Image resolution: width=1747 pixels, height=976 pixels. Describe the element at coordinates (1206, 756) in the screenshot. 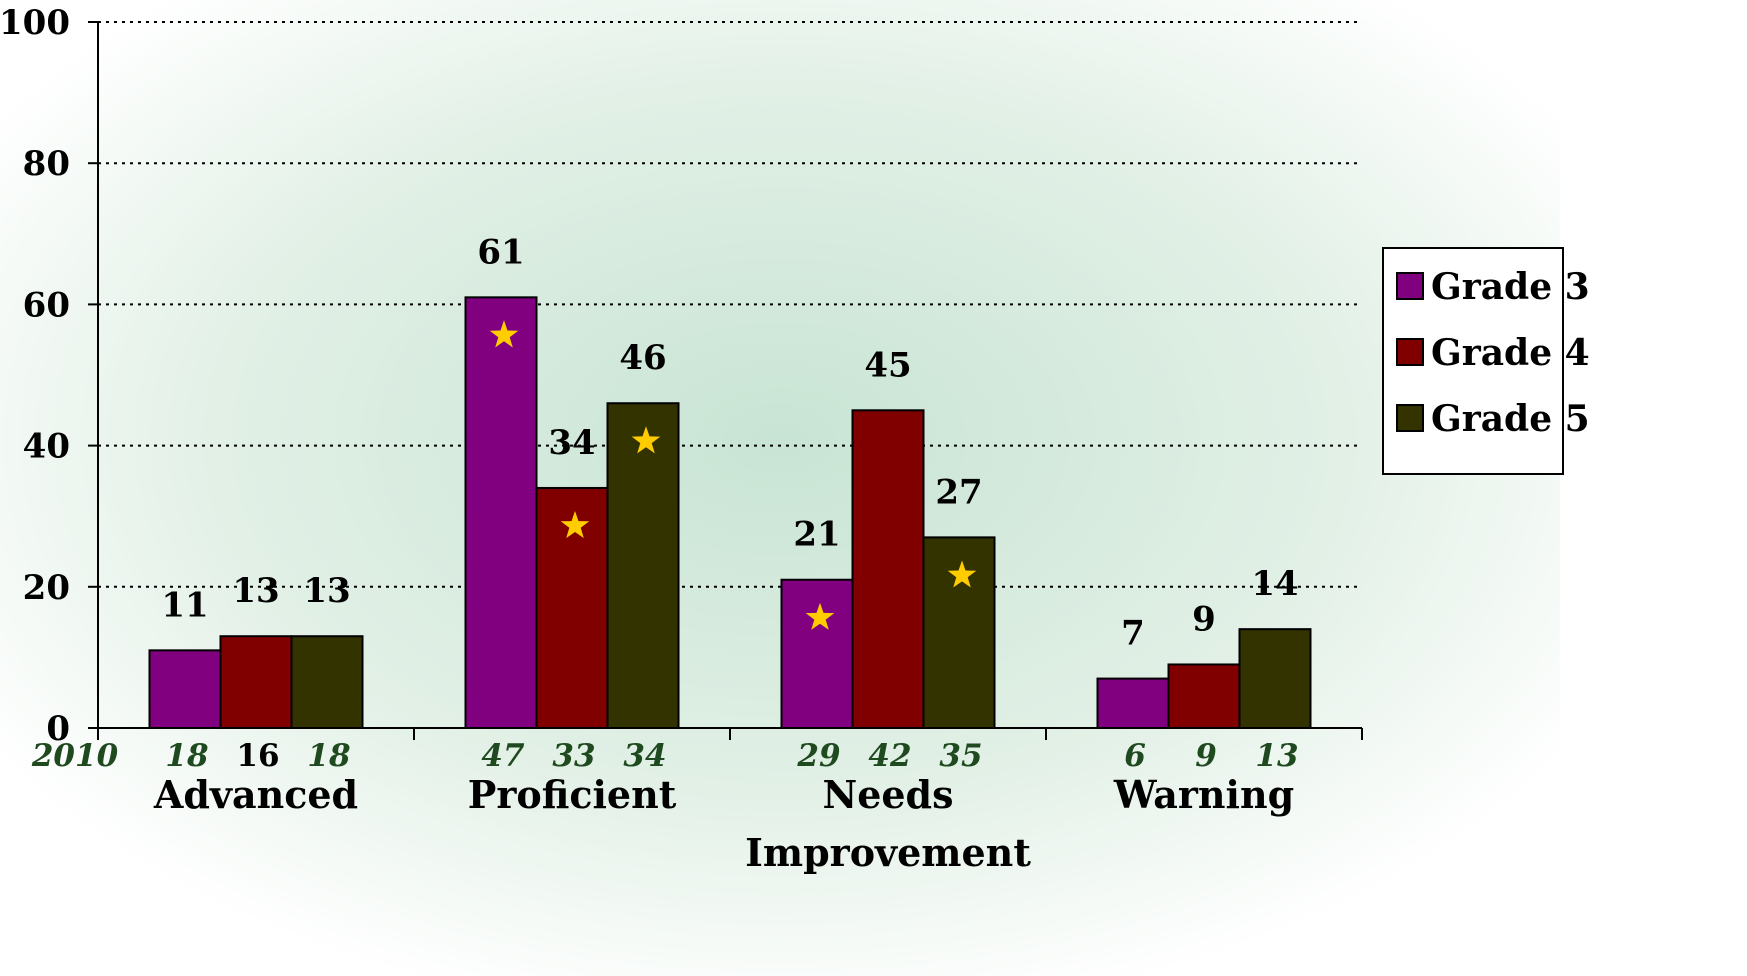

I see `prior-year-value: 9` at that location.